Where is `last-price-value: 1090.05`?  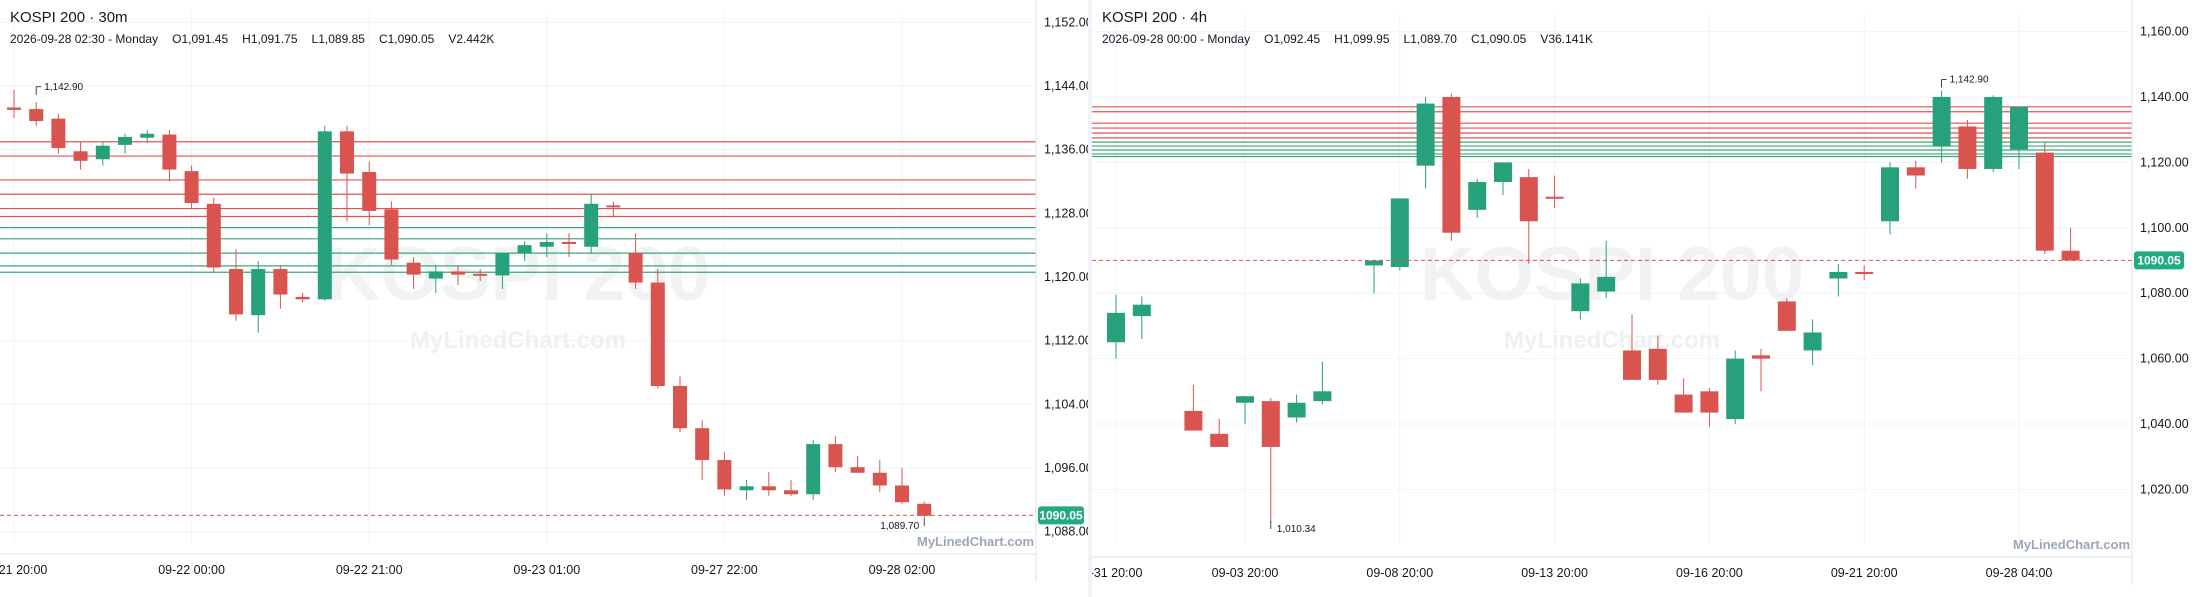
last-price-value: 1090.05 is located at coordinates (2159, 260).